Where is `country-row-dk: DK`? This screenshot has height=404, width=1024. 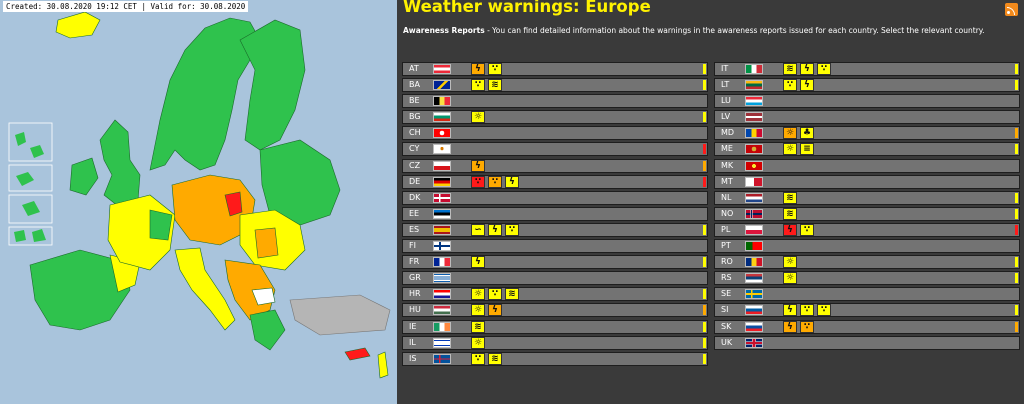
country-row-dk: DK is located at coordinates (555, 197).